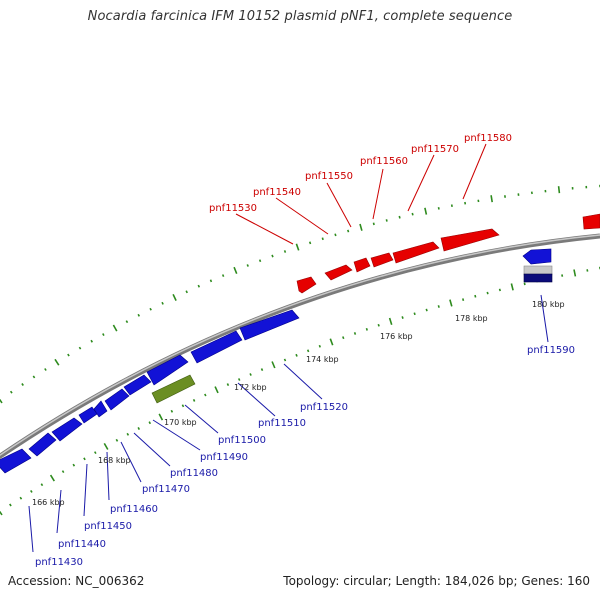 Image resolution: width=600 pixels, height=600 pixels. I want to click on gene-label: pnf11530, so click(233, 208).